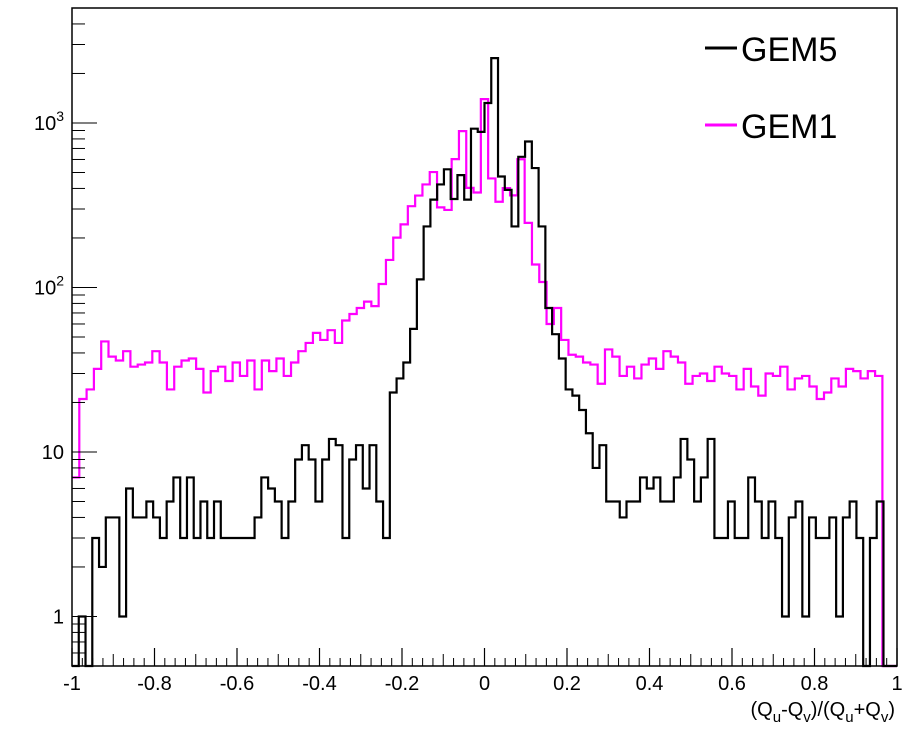 The height and width of the screenshot is (734, 906). What do you see at coordinates (402, 684) in the screenshot?
I see `x-tick-label: -0.2` at bounding box center [402, 684].